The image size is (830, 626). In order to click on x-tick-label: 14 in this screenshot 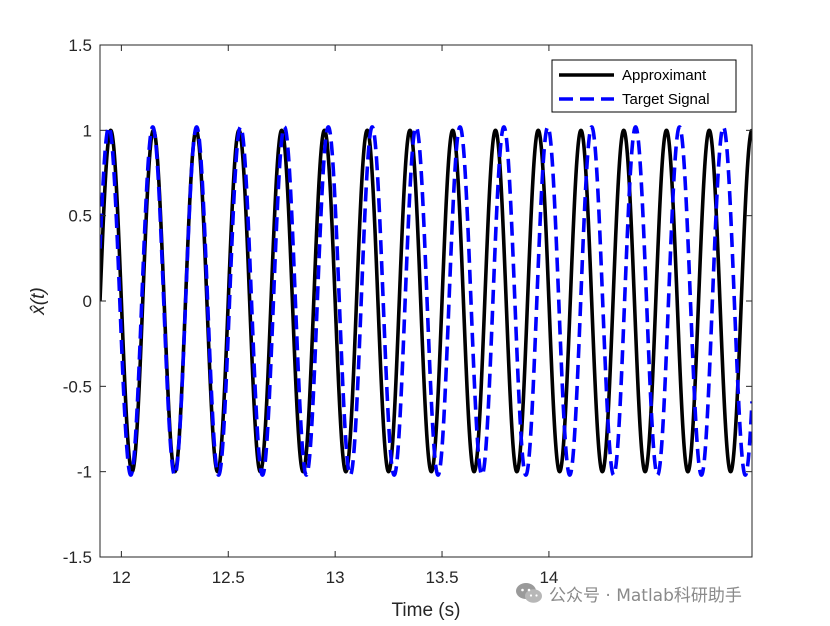, I will do `click(548, 577)`.